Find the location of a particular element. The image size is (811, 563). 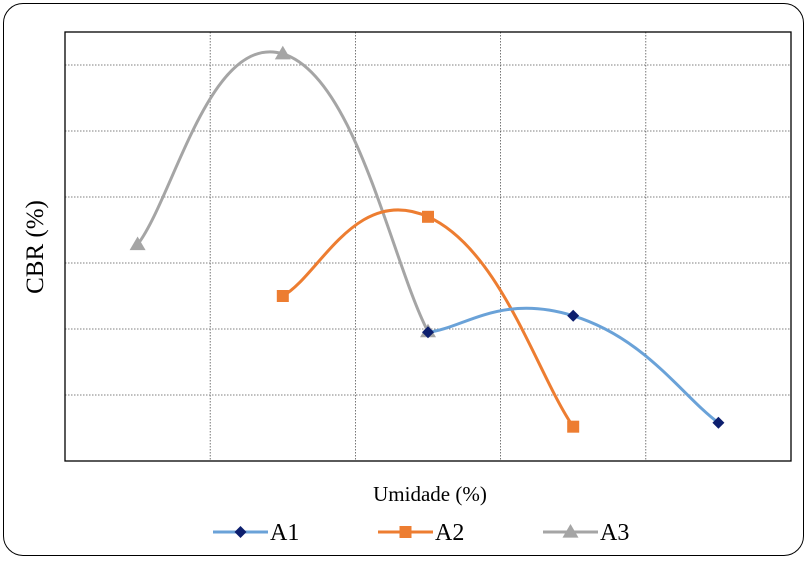

legend-label-a2: A2 is located at coordinates (449, 533).